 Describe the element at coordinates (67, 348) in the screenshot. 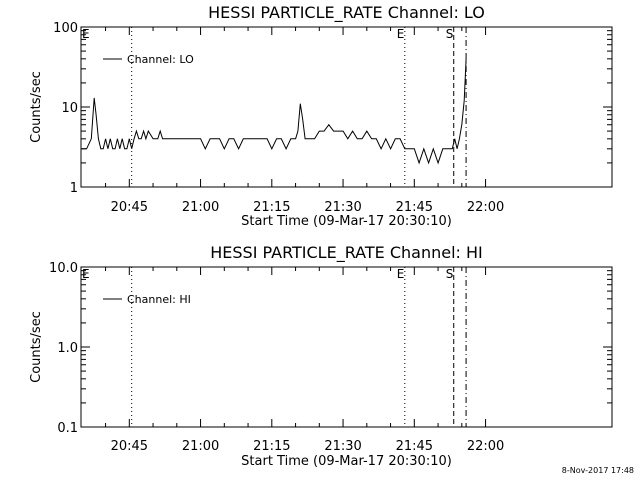

I see `y-tick-label: 1.0` at that location.